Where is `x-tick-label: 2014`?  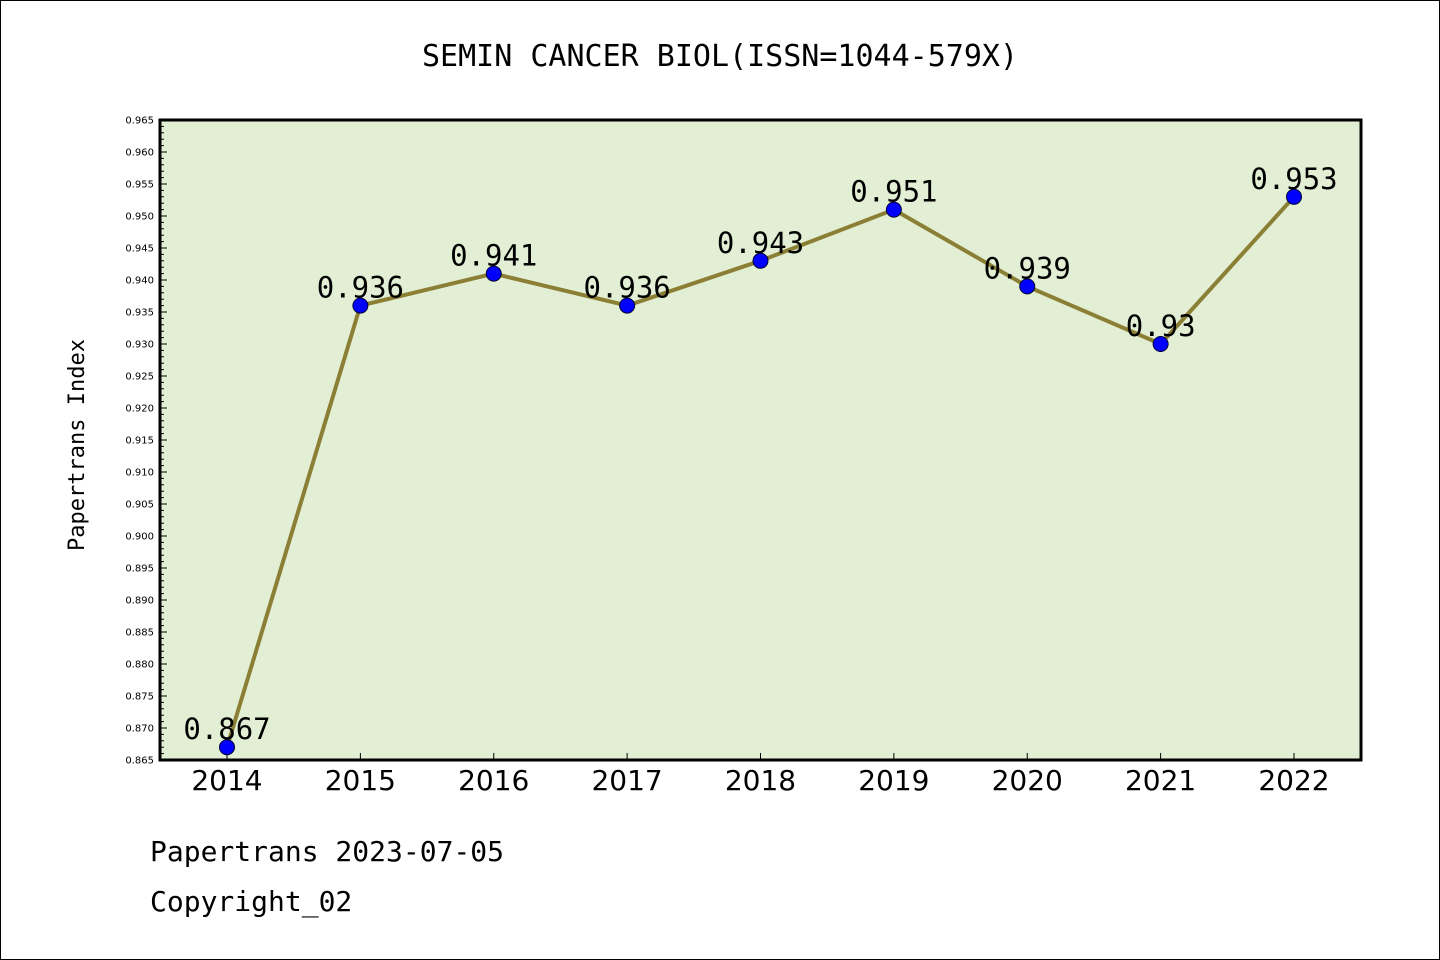 x-tick-label: 2014 is located at coordinates (226, 780).